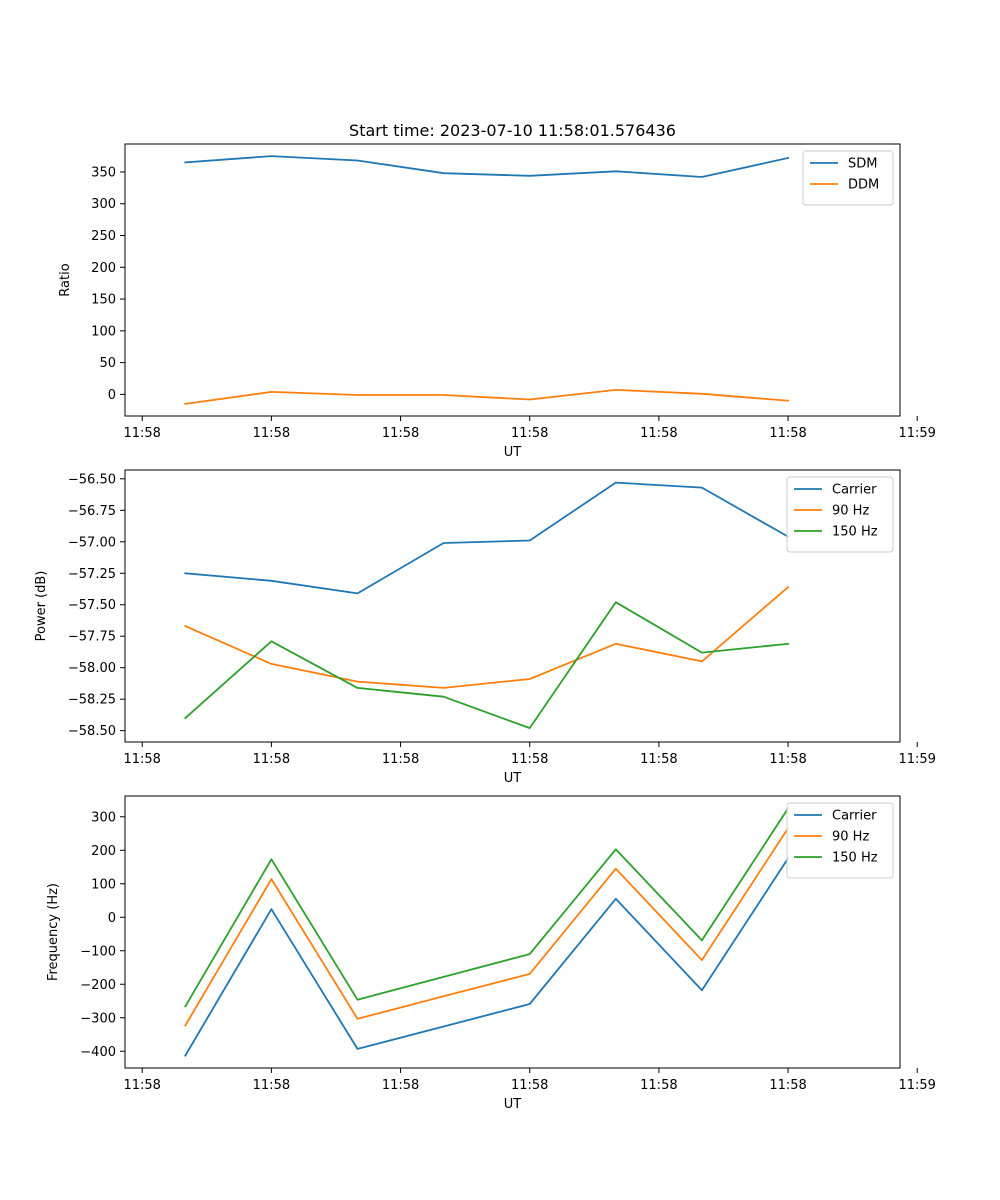 The width and height of the screenshot is (1000, 1200). Describe the element at coordinates (92, 605) in the screenshot. I see `y-tick-label: −57.50` at that location.